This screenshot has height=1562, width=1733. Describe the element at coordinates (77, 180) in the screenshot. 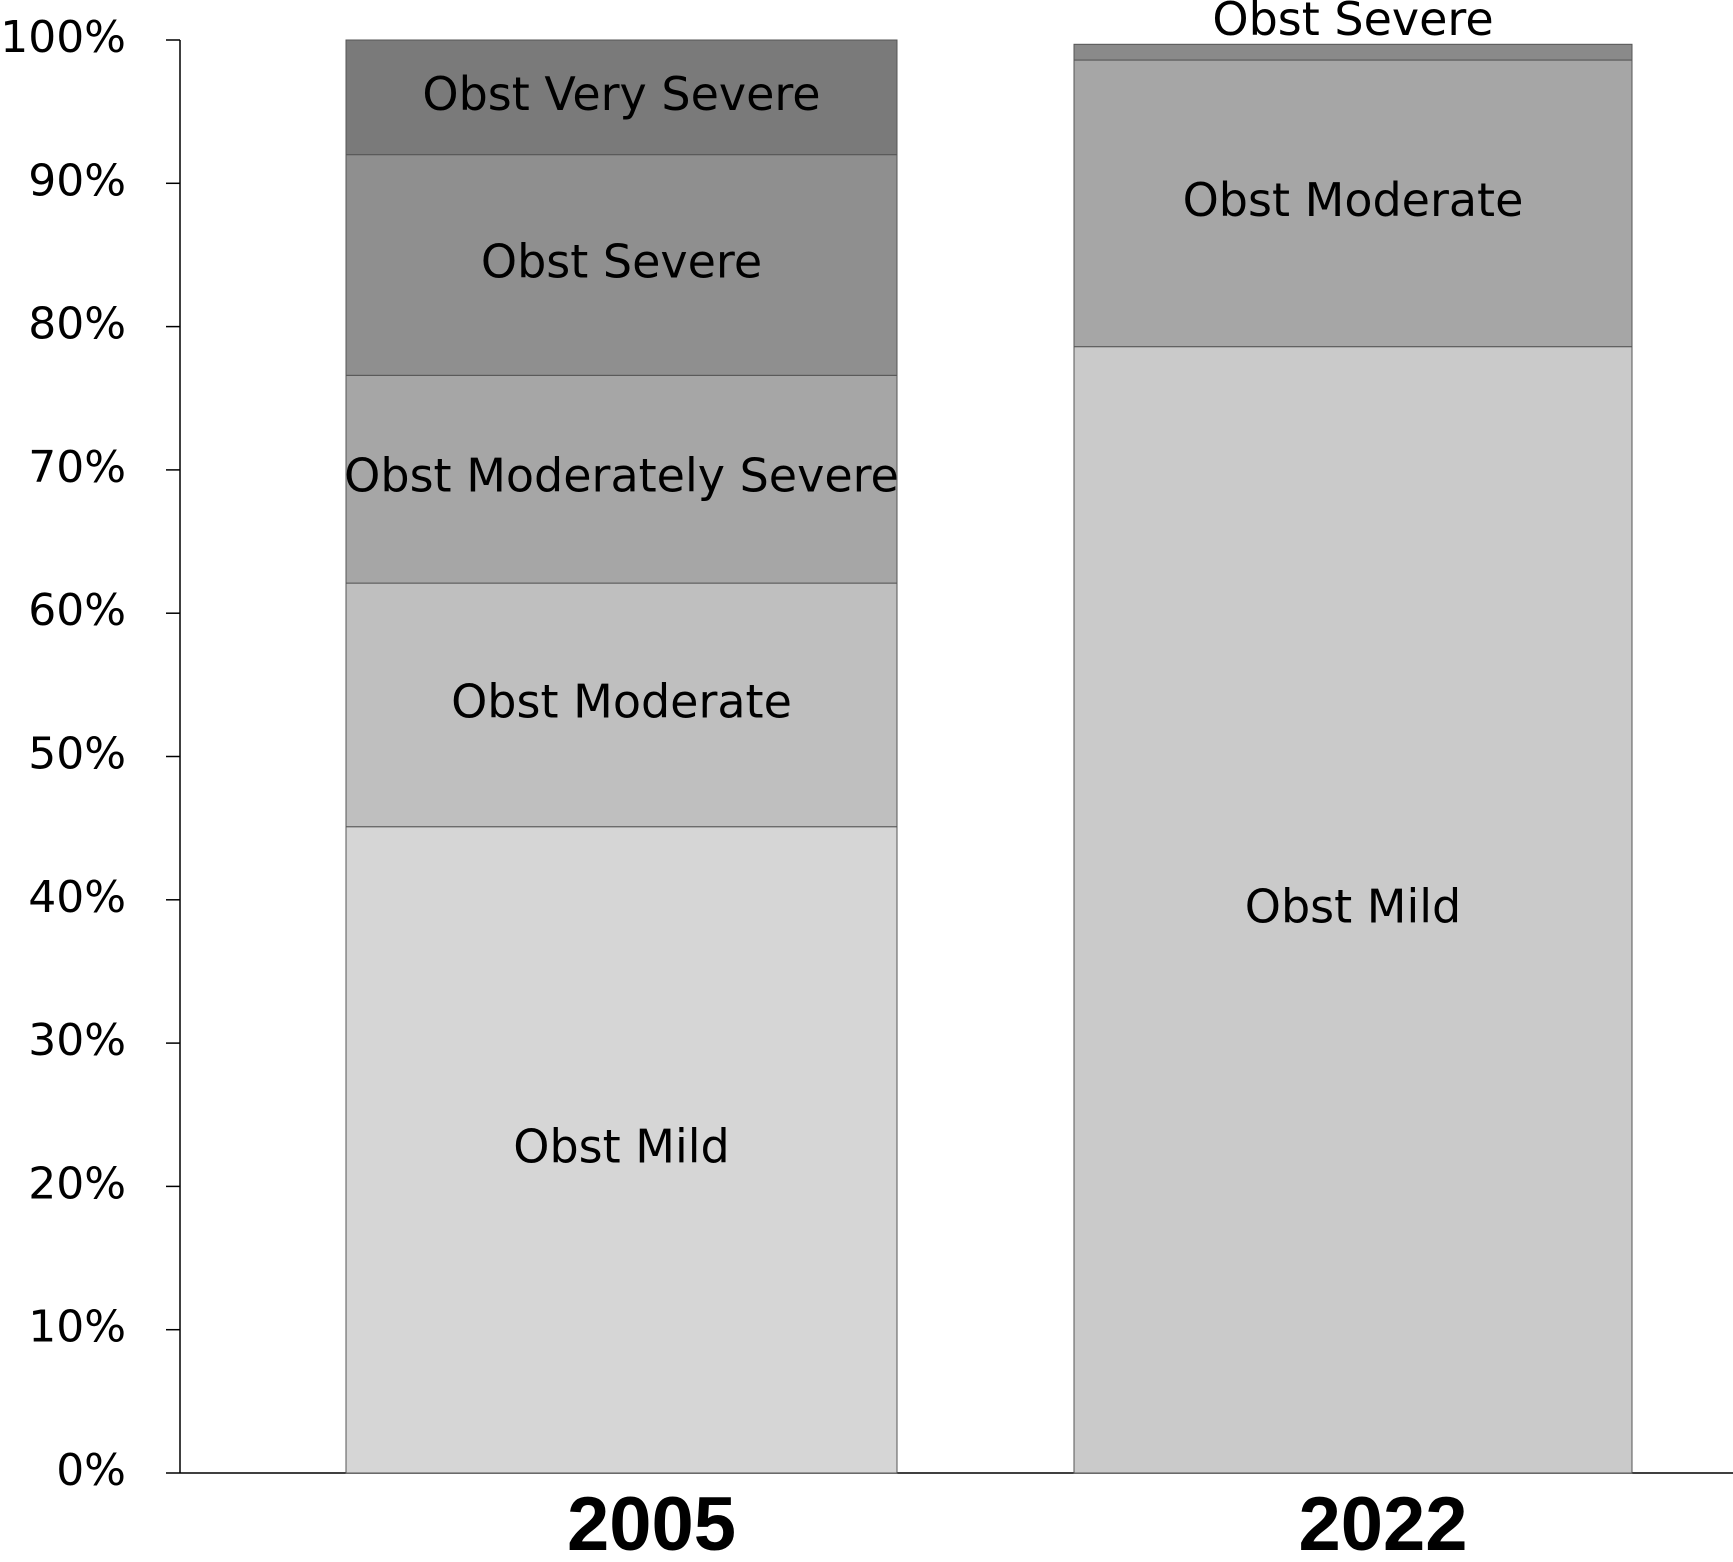

I see `y-tick-label: 90%` at that location.